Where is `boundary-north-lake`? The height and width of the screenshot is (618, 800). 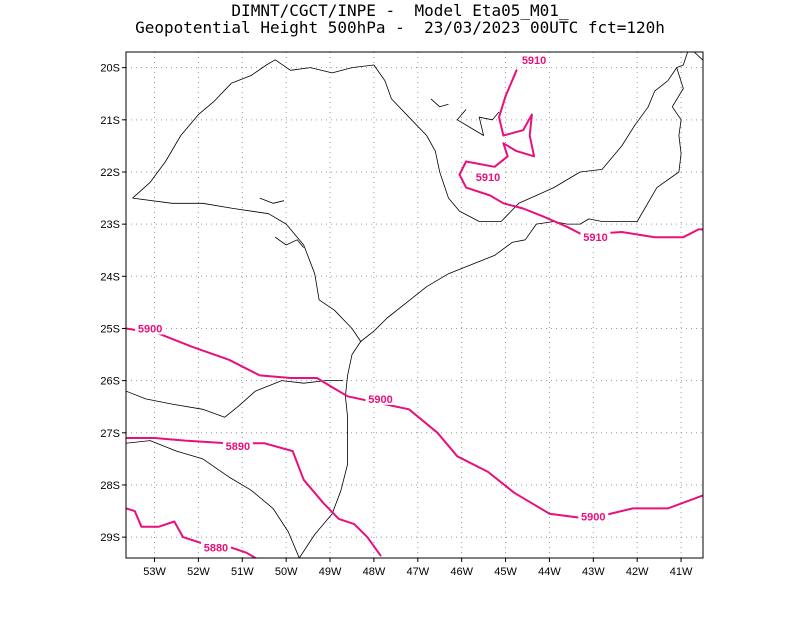 boundary-north-lake is located at coordinates (439, 103).